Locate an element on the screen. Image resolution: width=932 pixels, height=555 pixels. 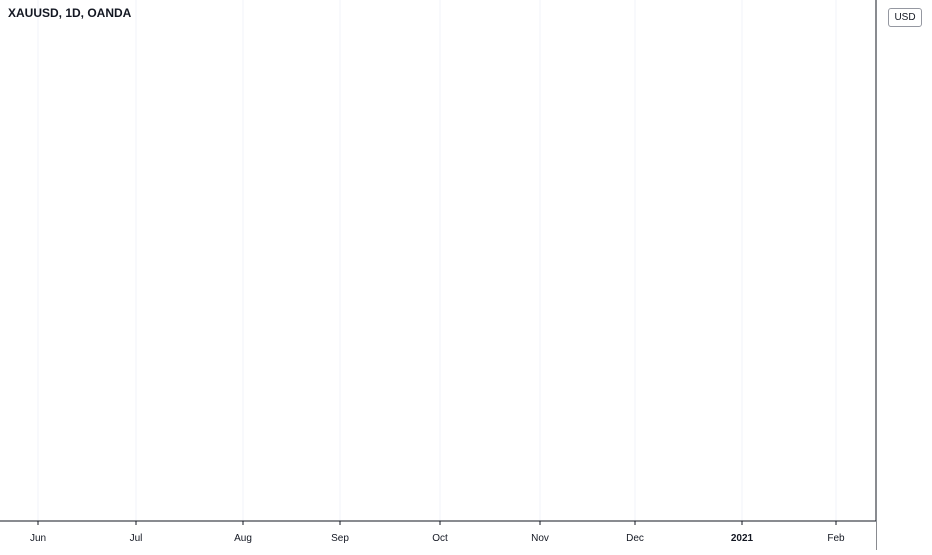
time-axis is located at coordinates (438, 535).